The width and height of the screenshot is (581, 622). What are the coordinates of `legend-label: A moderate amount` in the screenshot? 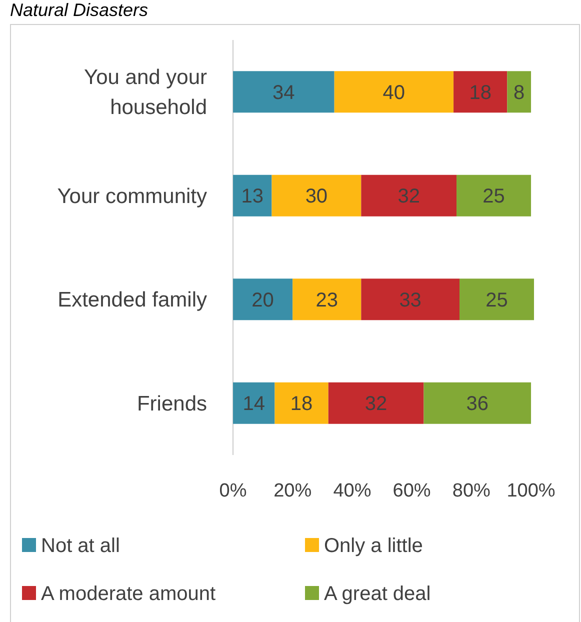 It's located at (128, 594).